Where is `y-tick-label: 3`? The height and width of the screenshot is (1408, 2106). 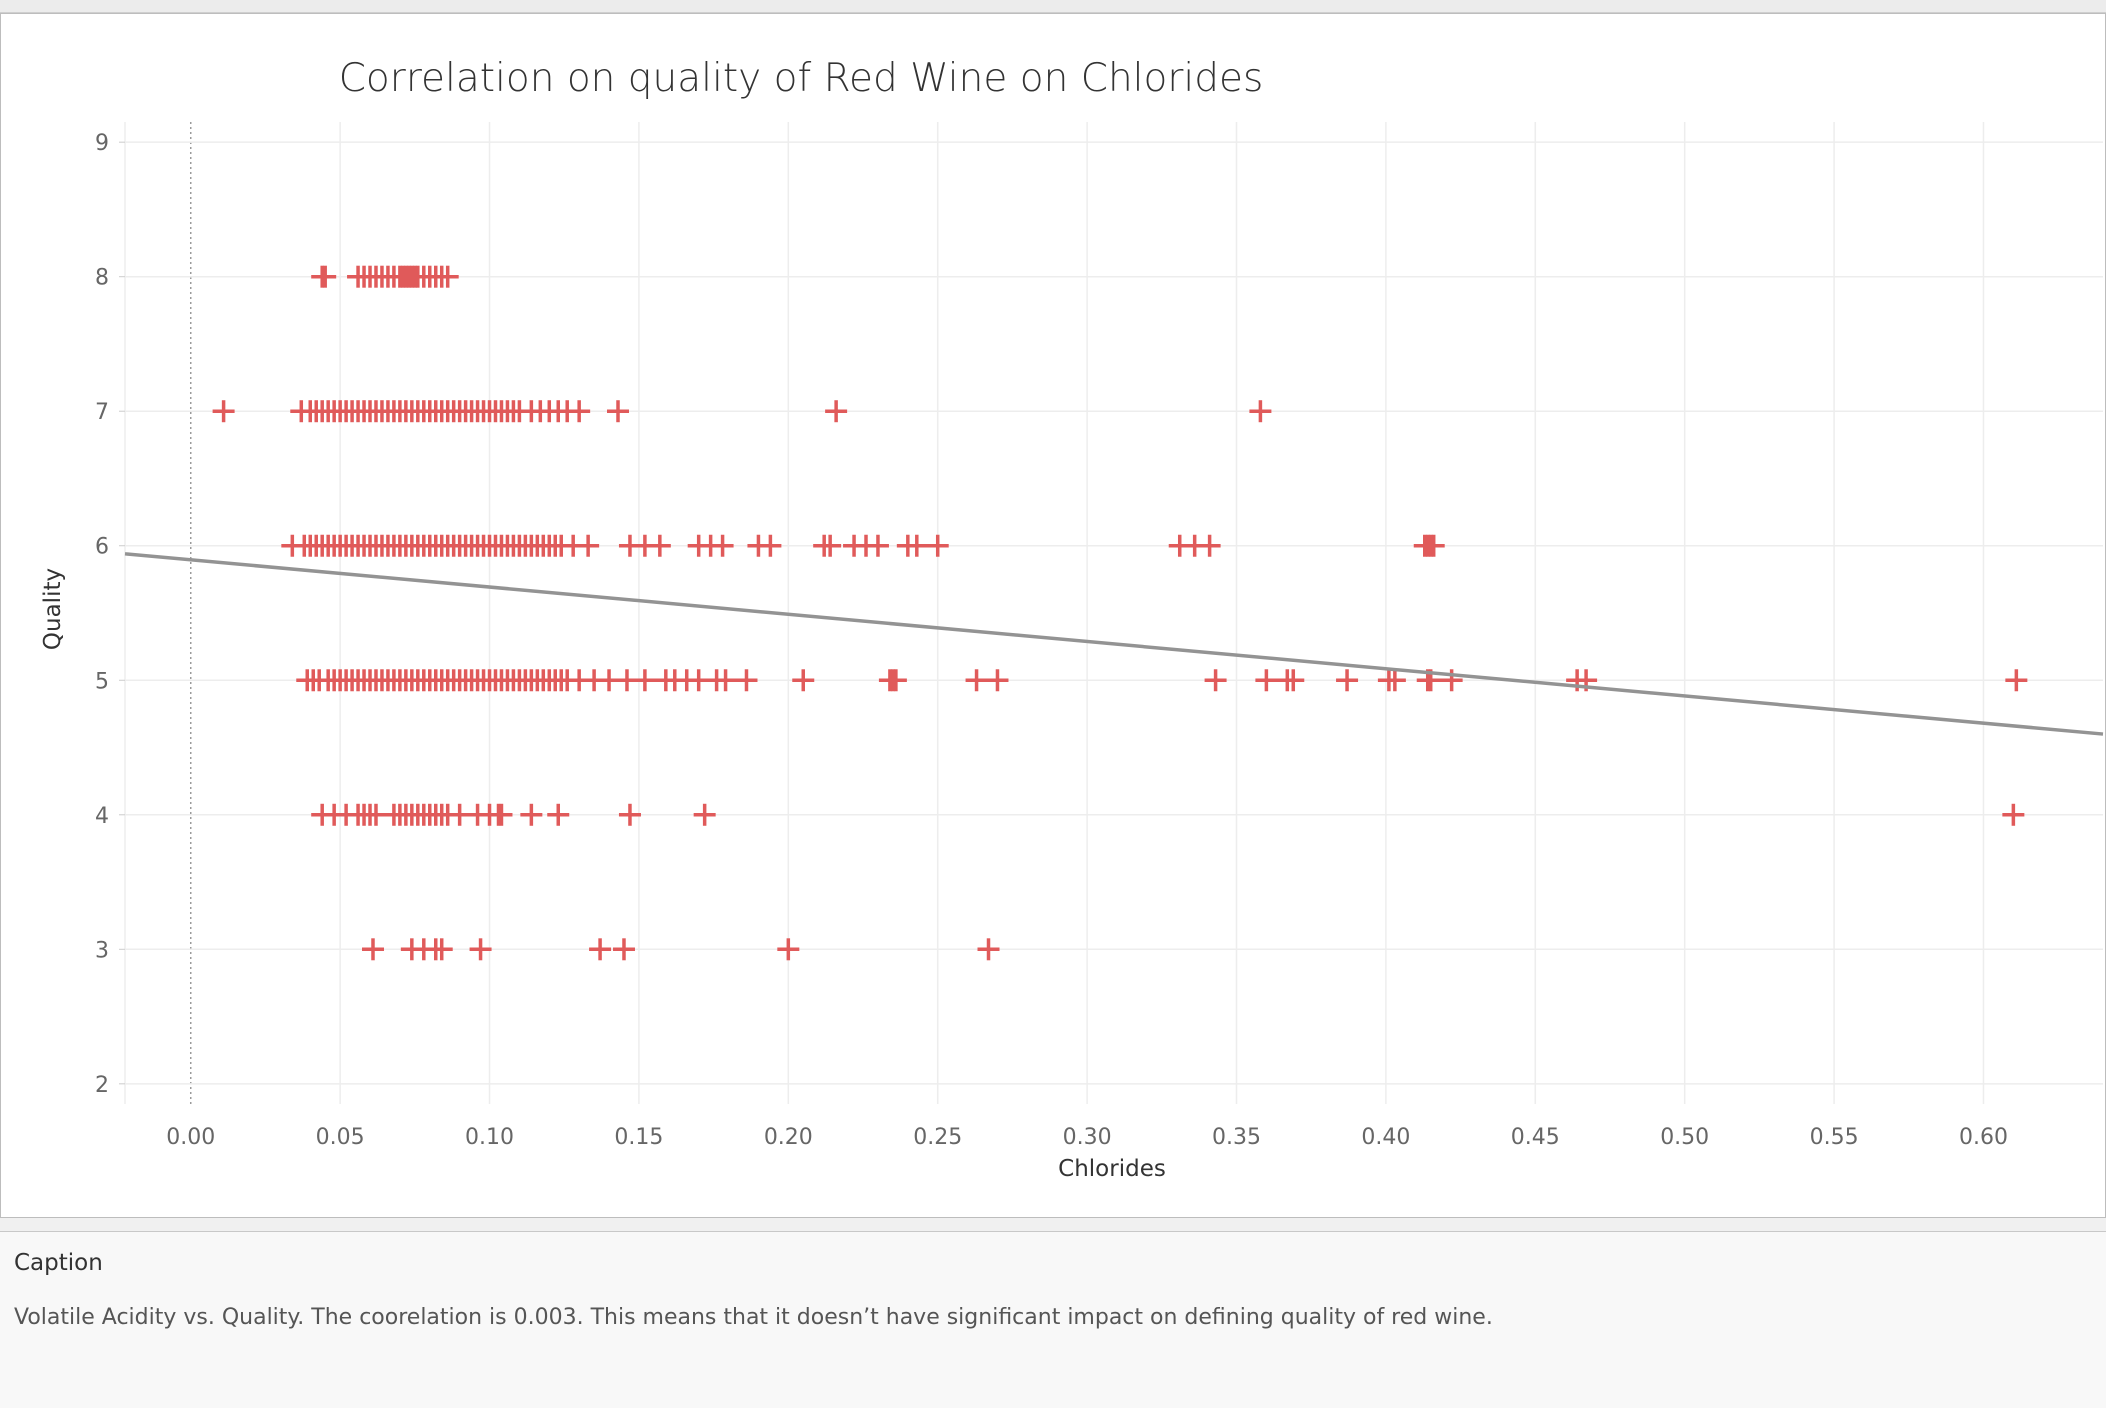 y-tick-label: 3 is located at coordinates (102, 950).